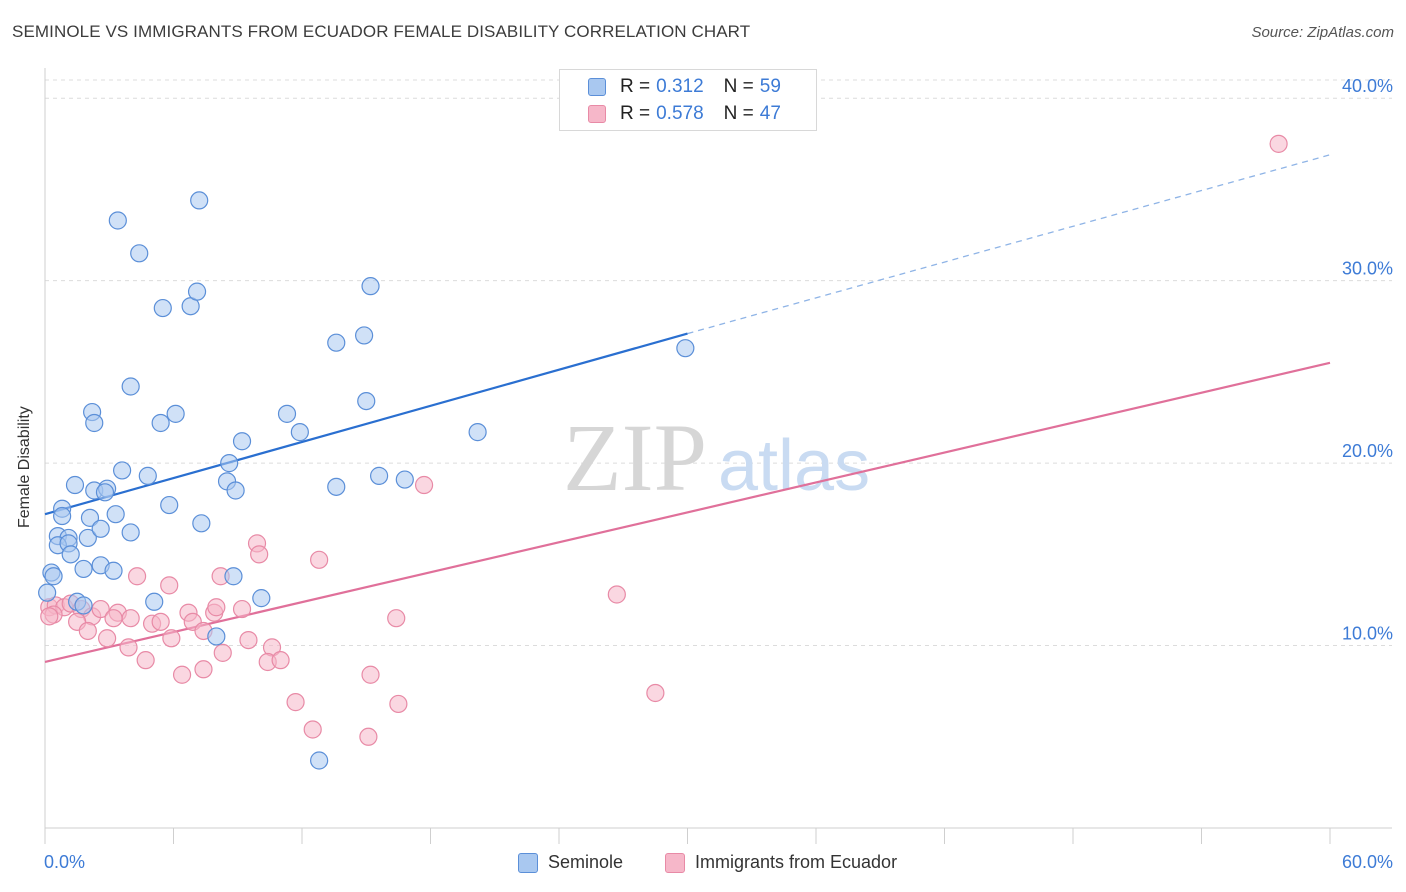 The height and width of the screenshot is (892, 1406). I want to click on legend-n-value: 47, so click(770, 113).